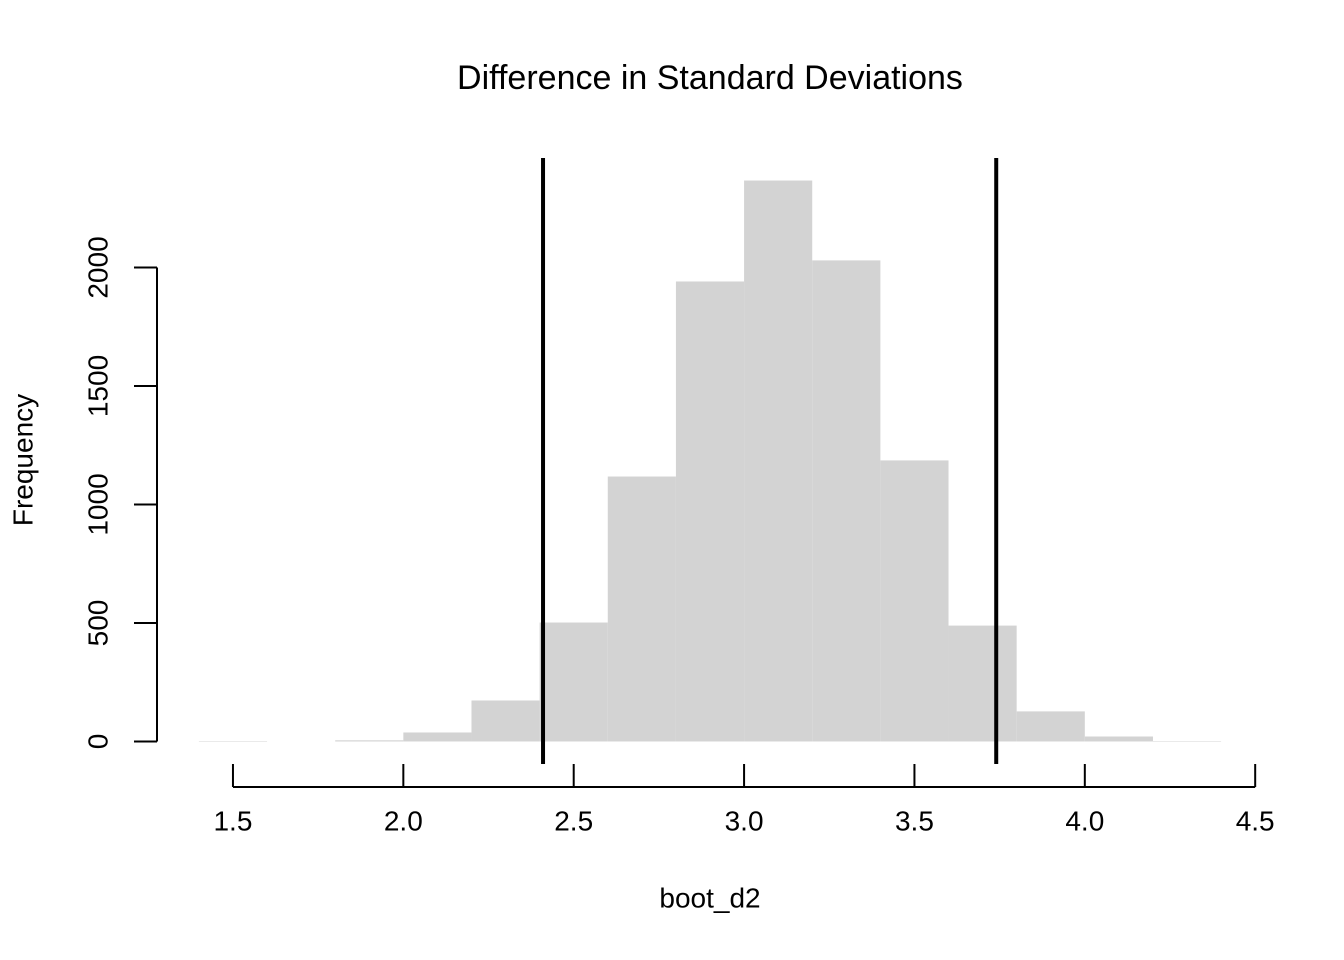 Image resolution: width=1344 pixels, height=960 pixels. I want to click on y-tick-label: 0, so click(97, 742).